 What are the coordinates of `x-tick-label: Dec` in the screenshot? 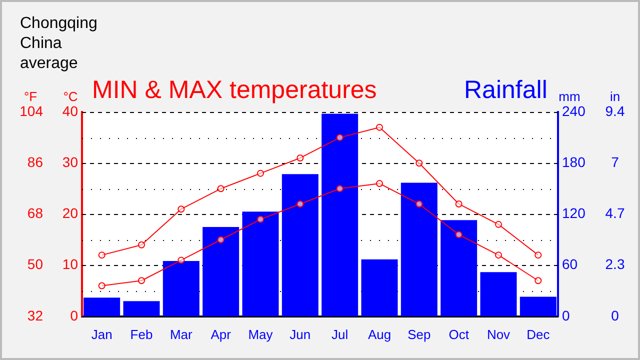 It's located at (538, 334).